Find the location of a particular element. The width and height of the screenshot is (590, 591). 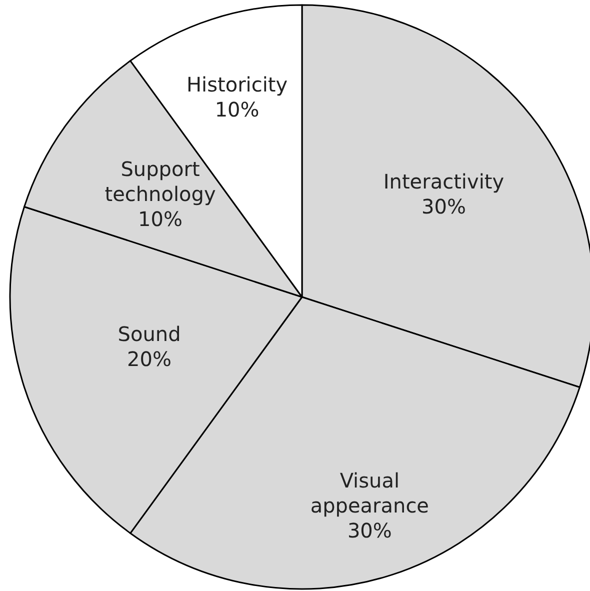

slice-label: Sound is located at coordinates (149, 334).